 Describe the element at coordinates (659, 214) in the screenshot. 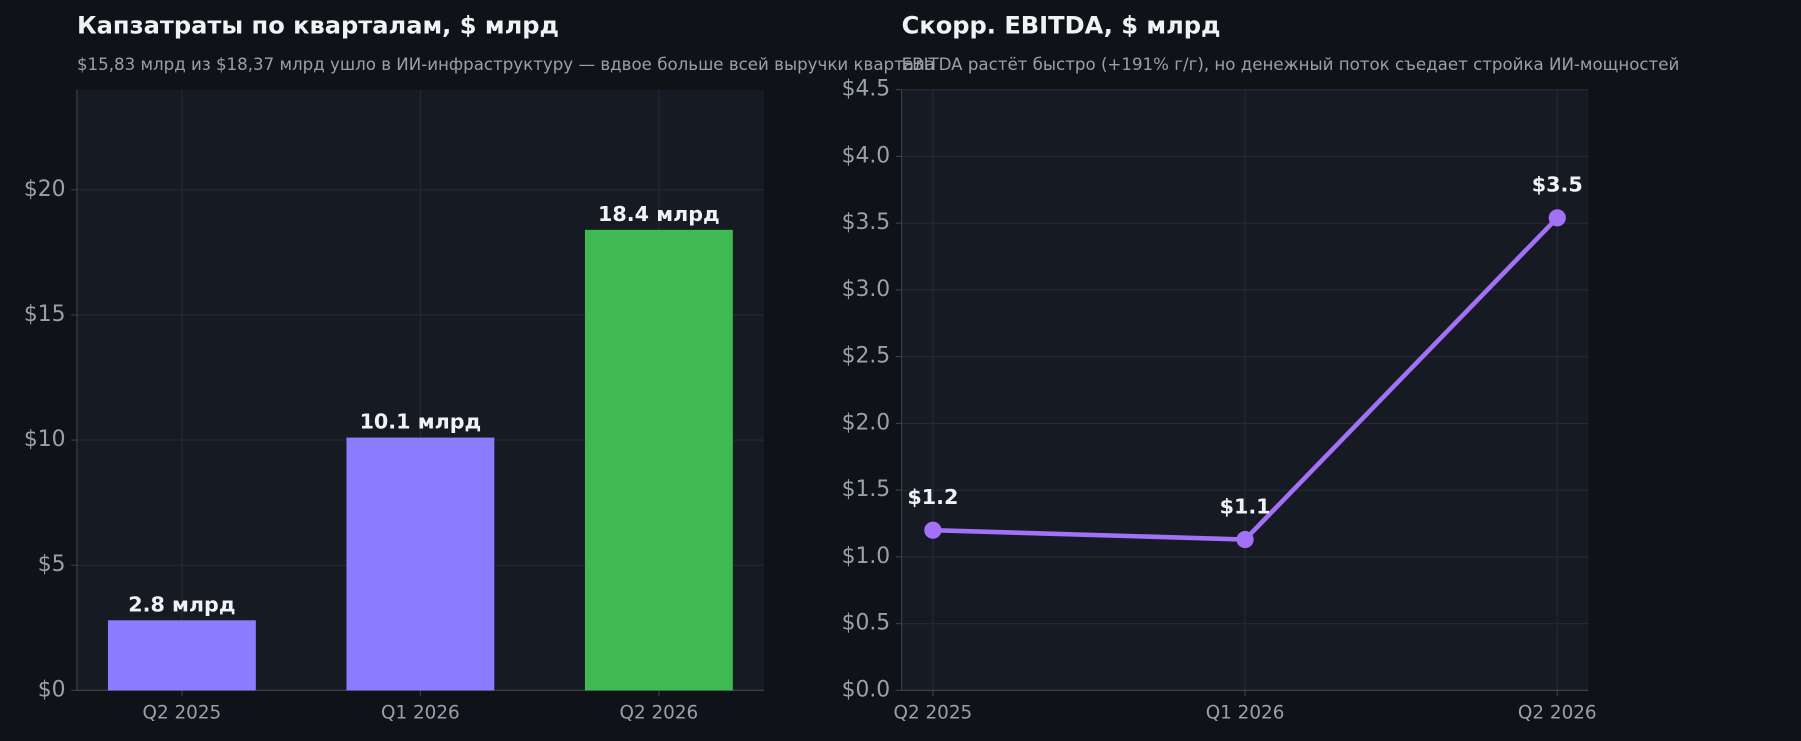

I see `data-label: 18.4 млрд` at that location.